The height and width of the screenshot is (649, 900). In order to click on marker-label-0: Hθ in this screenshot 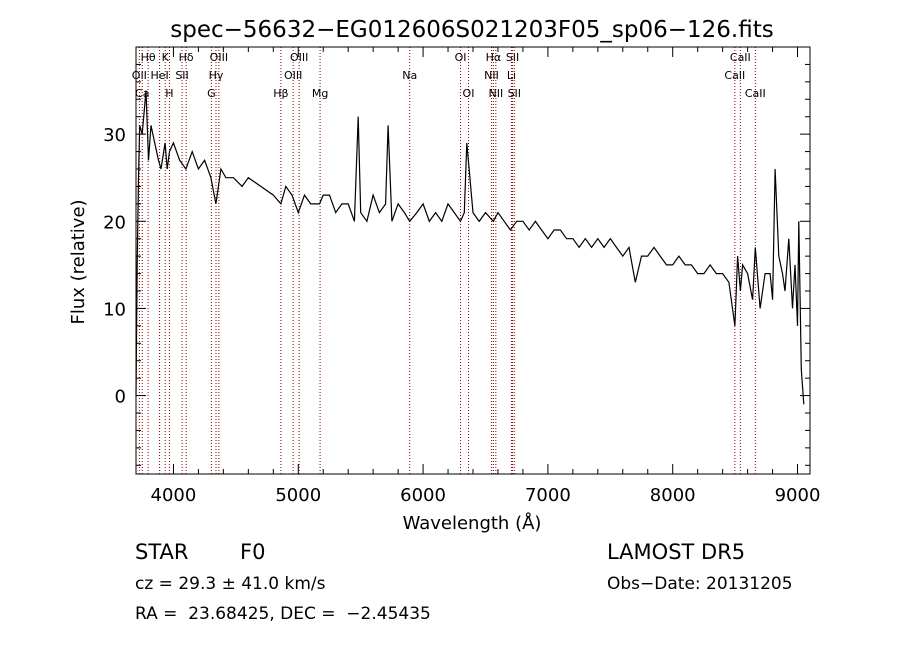, I will do `click(148, 57)`.